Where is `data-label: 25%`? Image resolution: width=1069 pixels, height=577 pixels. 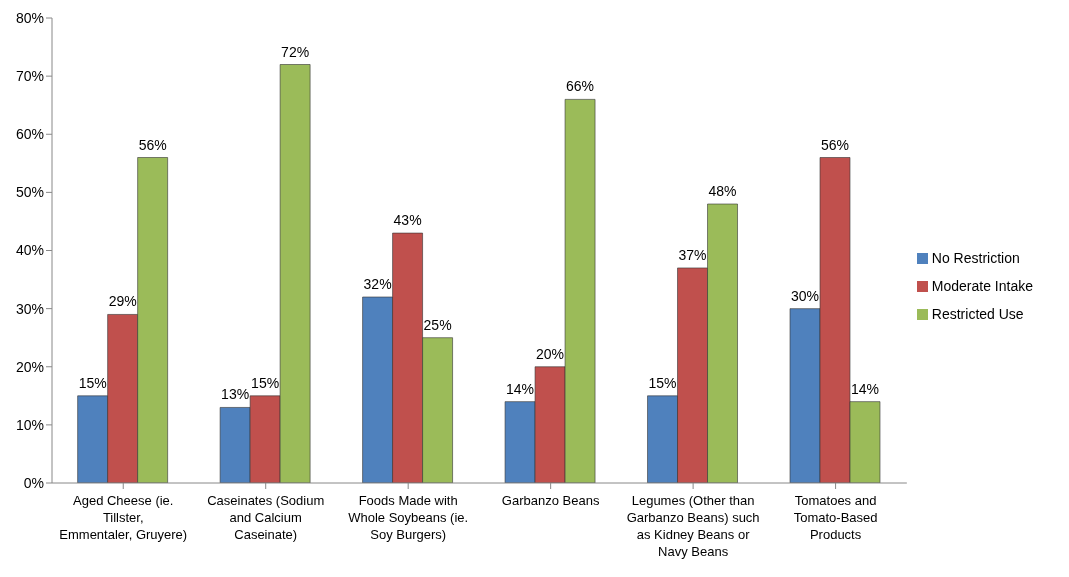
data-label: 25% is located at coordinates (437, 324).